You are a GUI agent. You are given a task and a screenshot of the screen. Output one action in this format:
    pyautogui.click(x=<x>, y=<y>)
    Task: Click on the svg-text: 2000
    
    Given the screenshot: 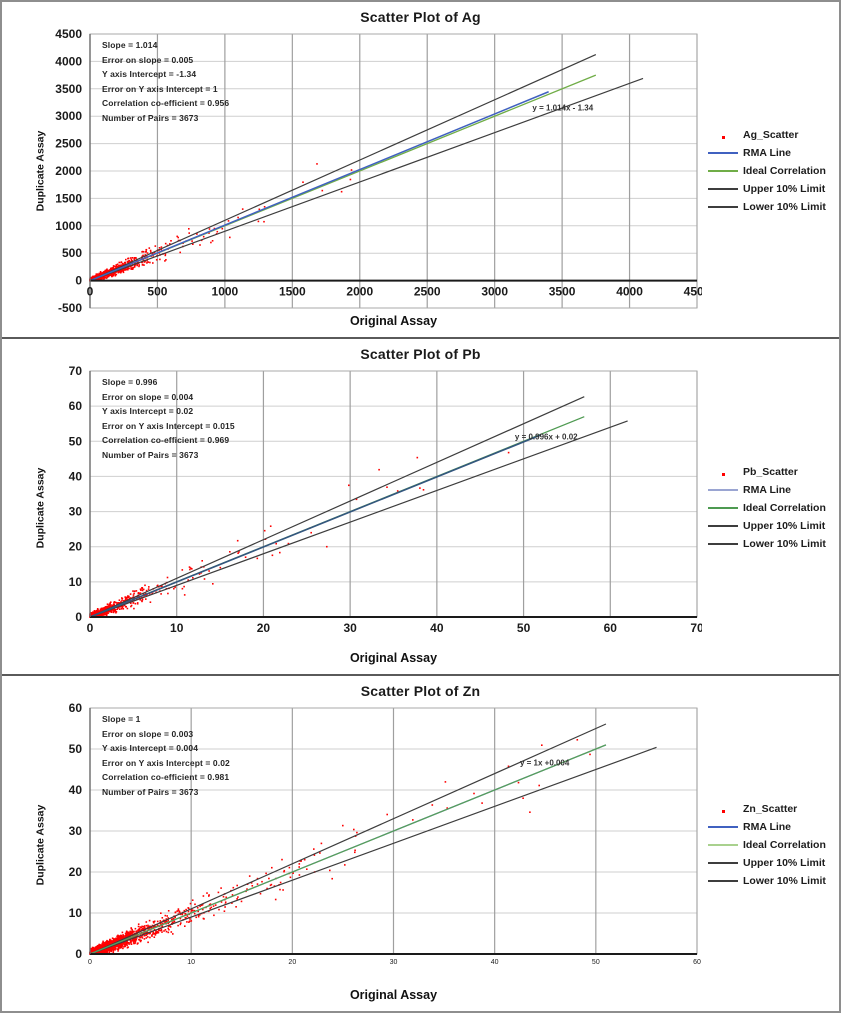 What is the action you would take?
    pyautogui.click(x=359, y=292)
    